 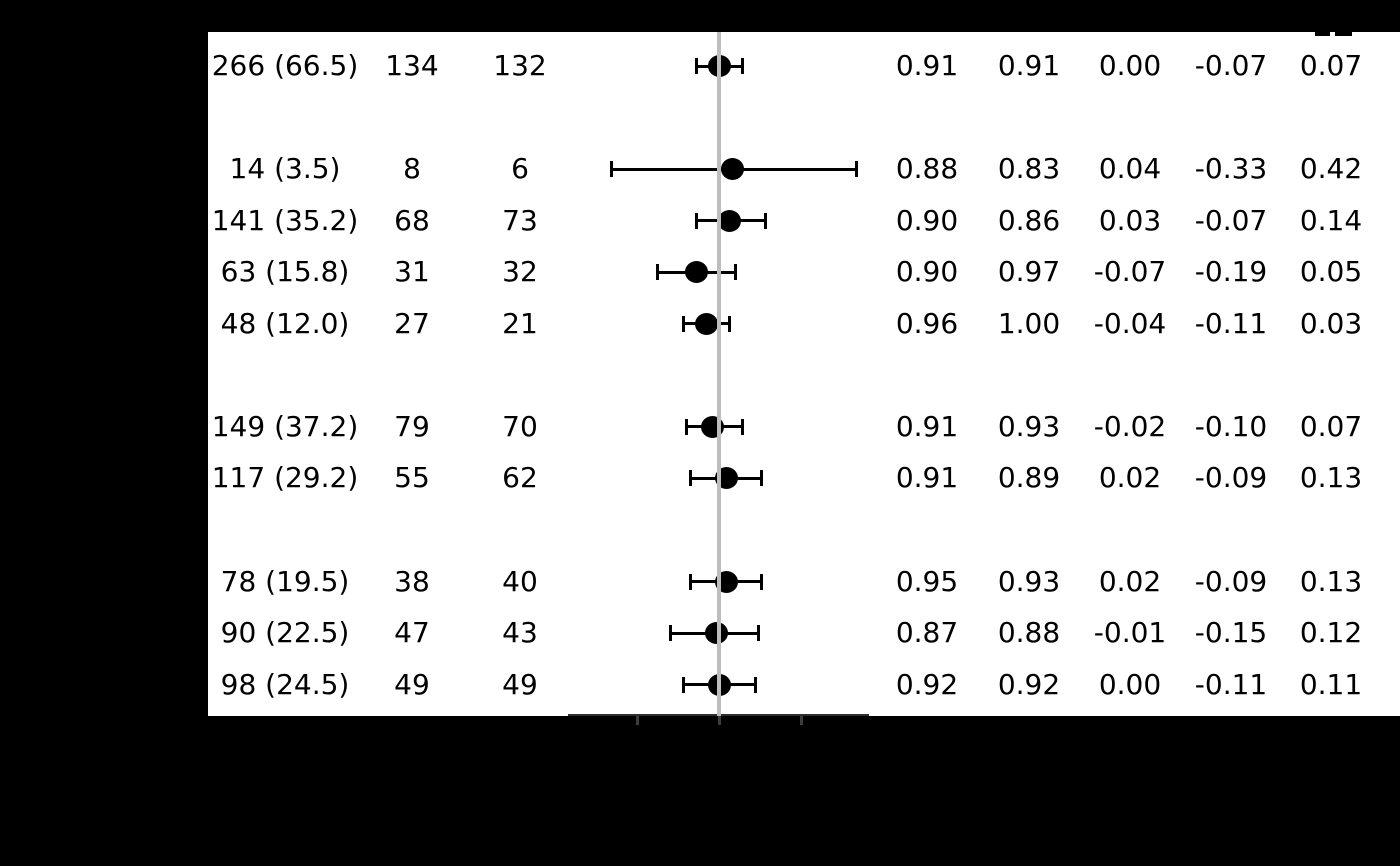 I want to click on cell-n-arm1: 38, so click(x=412, y=581).